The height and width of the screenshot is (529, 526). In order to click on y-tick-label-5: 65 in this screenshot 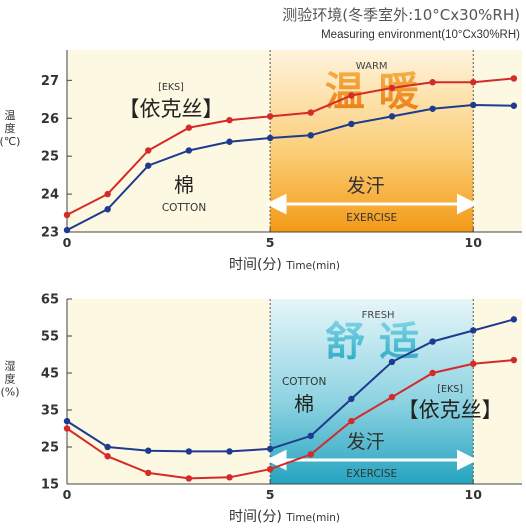, I will do `click(50, 300)`.